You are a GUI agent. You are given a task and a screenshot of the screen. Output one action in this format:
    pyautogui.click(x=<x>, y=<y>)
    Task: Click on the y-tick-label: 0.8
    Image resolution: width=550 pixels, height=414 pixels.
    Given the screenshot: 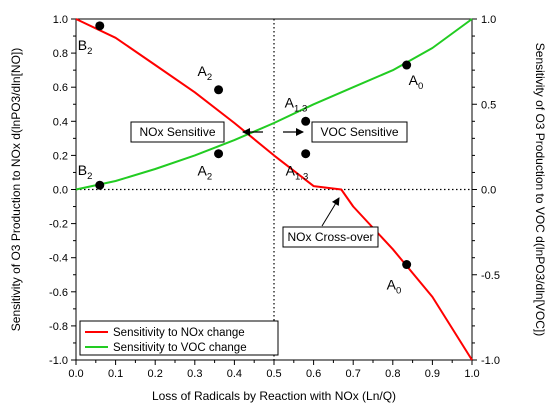 What is the action you would take?
    pyautogui.click(x=60, y=54)
    